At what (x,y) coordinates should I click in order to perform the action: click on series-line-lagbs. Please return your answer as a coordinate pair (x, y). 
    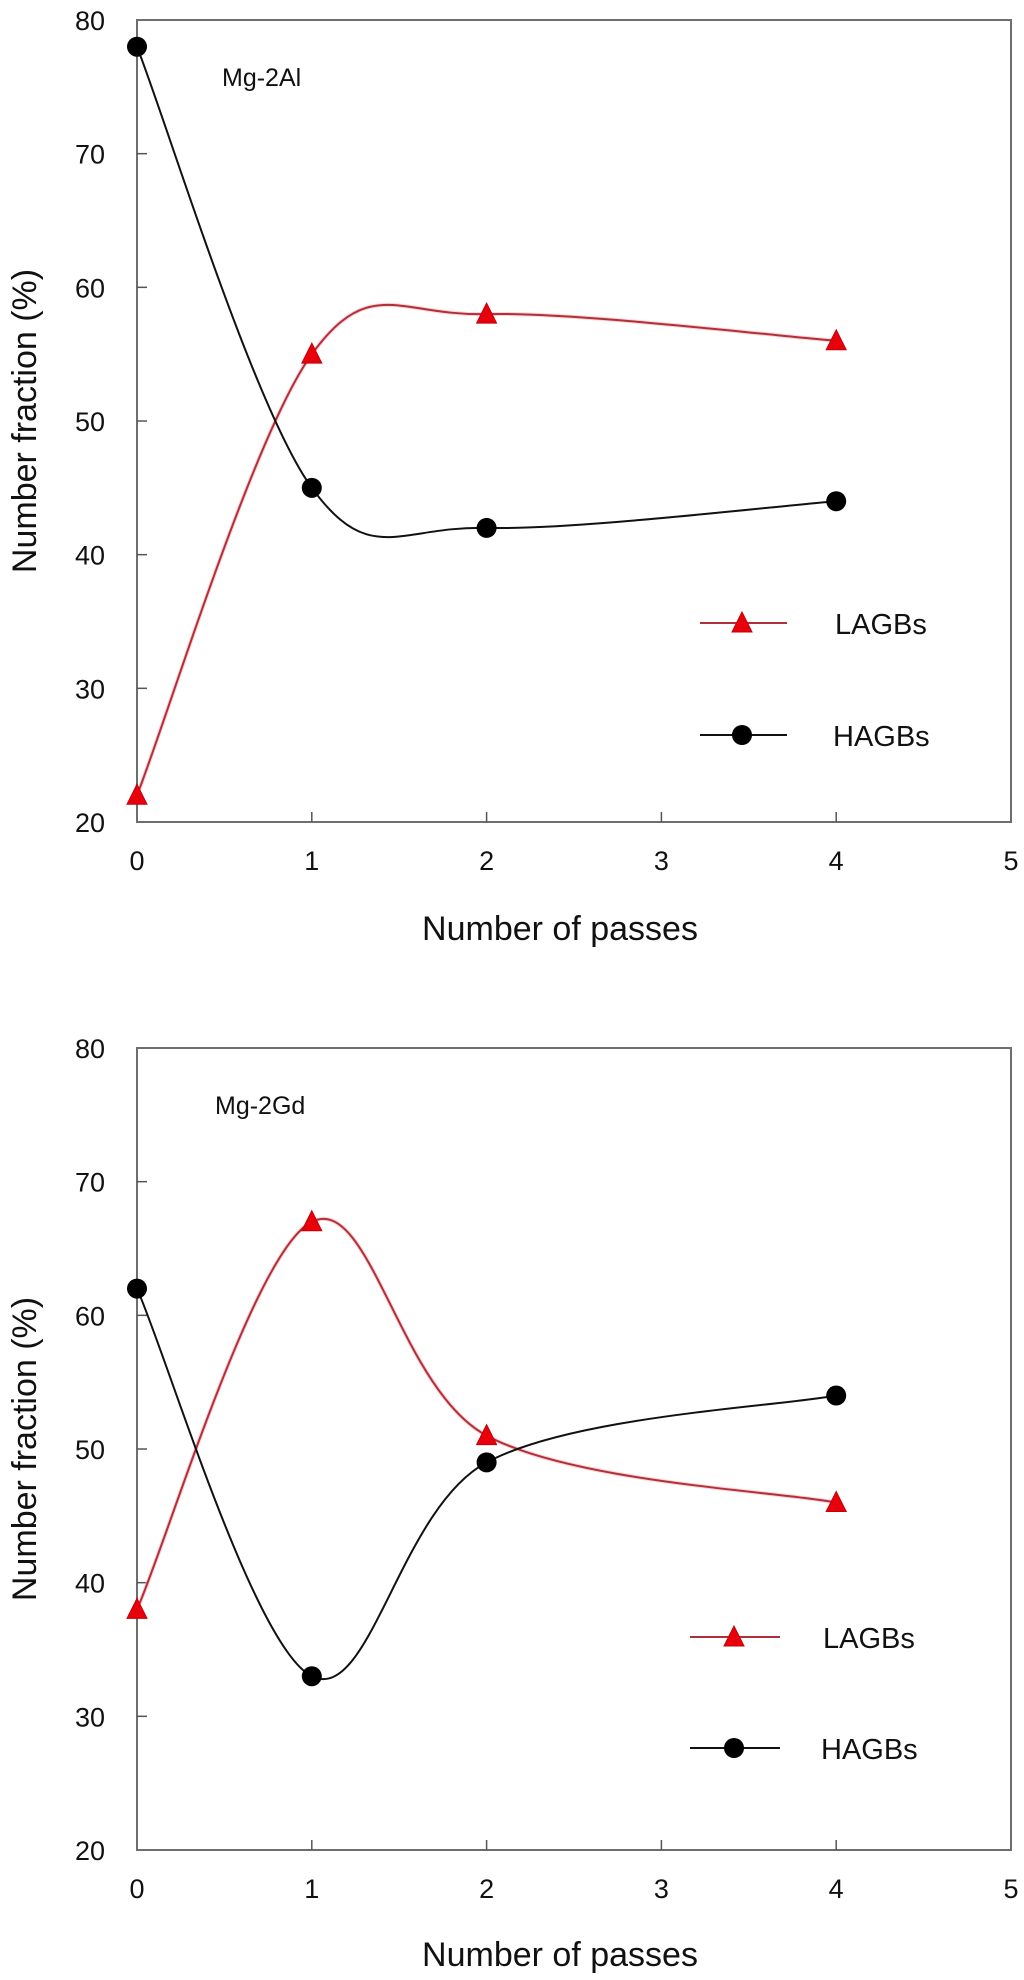
    Looking at the image, I should click on (486, 1414).